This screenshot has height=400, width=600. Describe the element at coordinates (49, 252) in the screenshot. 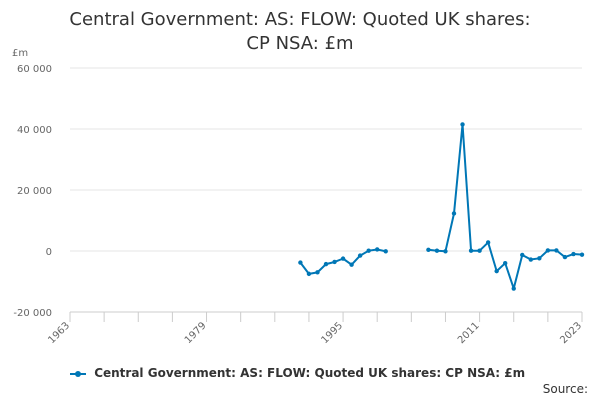

I see `y-tick-label: 0` at that location.